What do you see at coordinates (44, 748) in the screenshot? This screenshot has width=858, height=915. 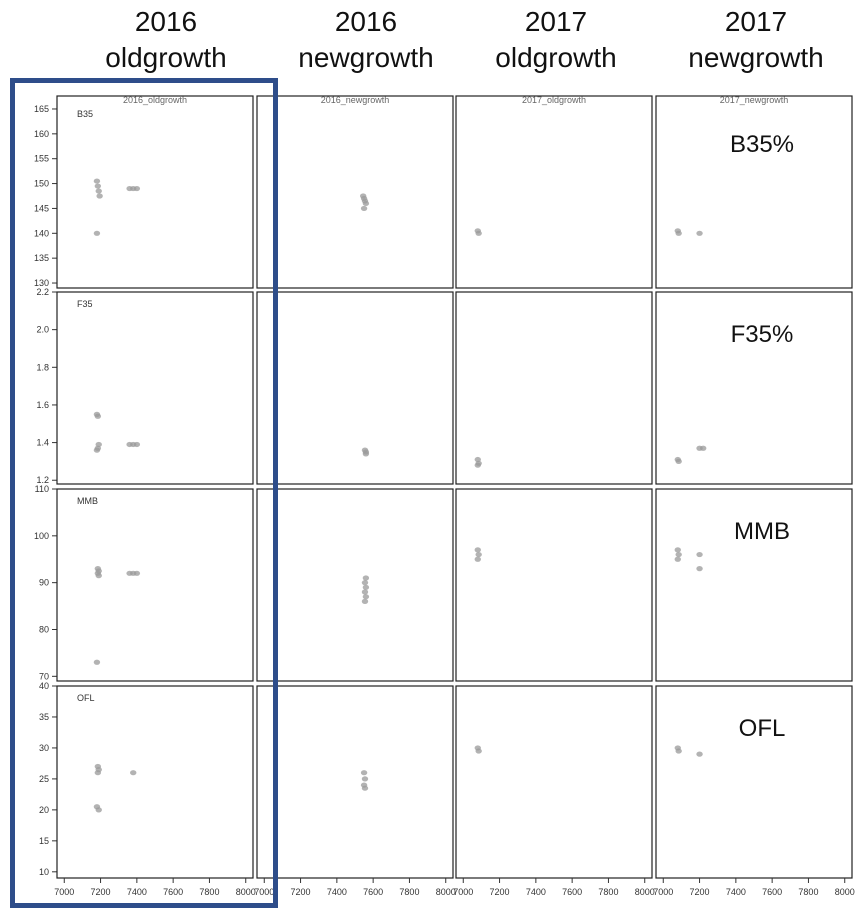 I see `y-tick-label: 30` at bounding box center [44, 748].